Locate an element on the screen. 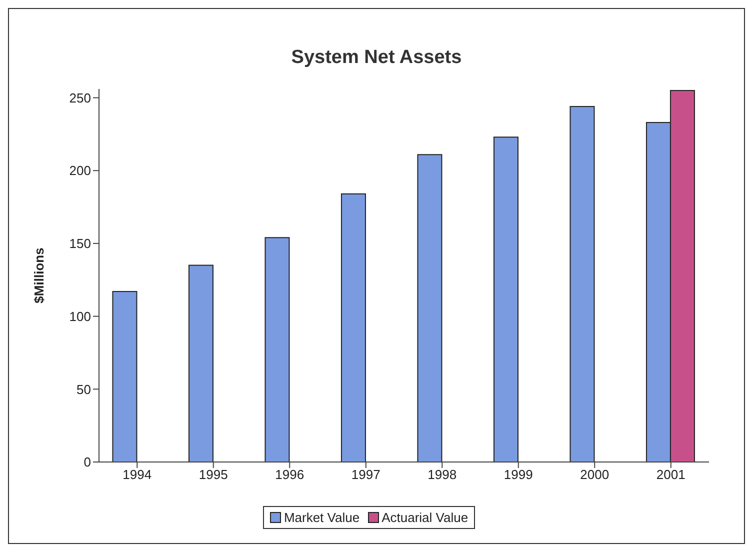 This screenshot has width=753, height=552. x-tick-label: 2001 is located at coordinates (671, 474).